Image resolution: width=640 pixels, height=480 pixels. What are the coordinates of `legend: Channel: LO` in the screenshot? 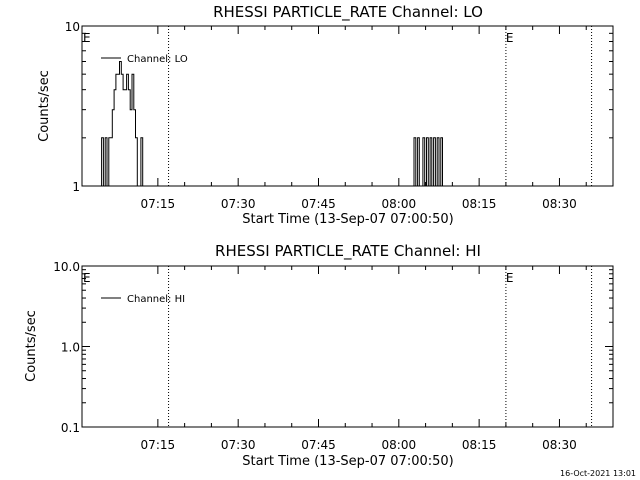 It's located at (144, 59).